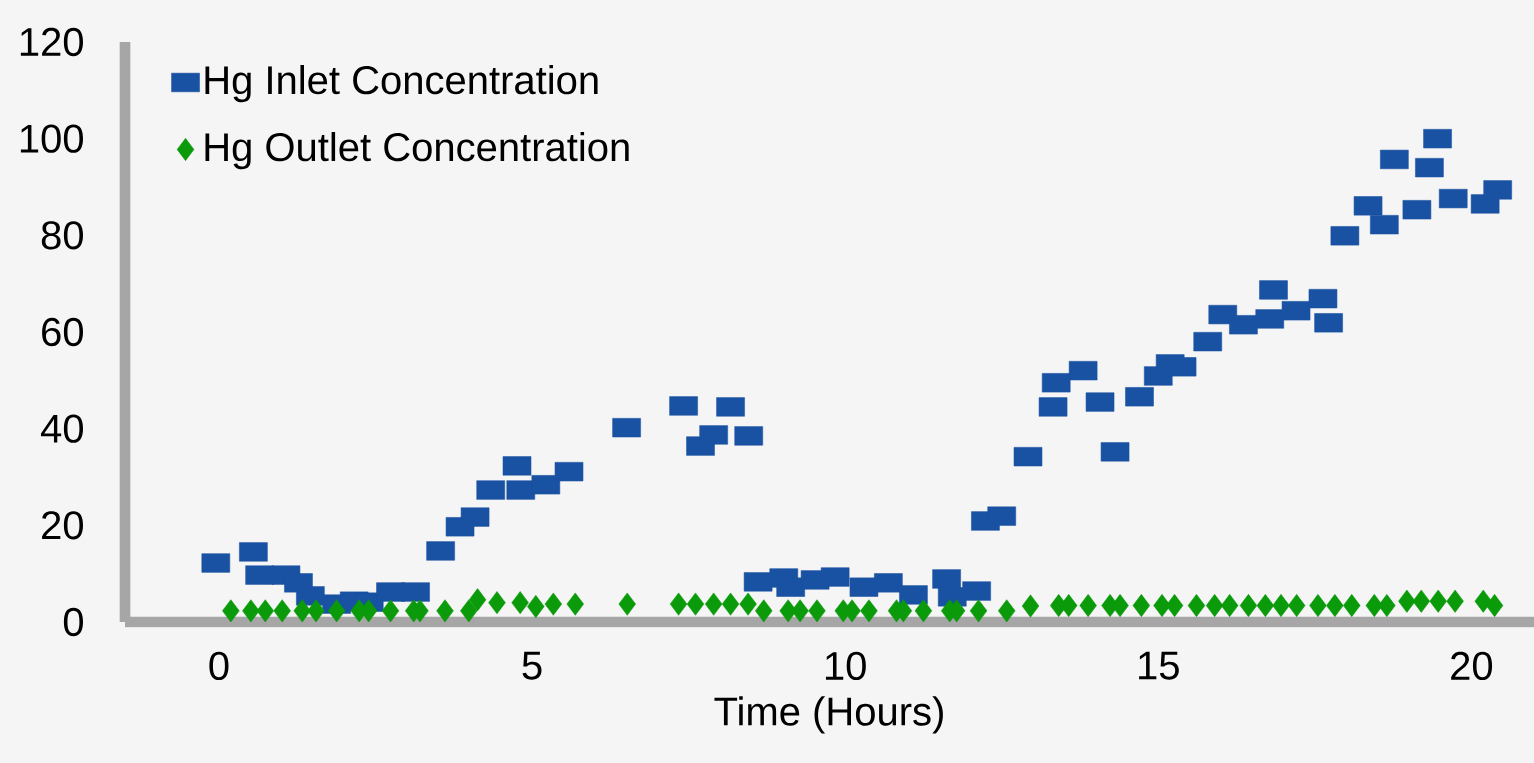  What do you see at coordinates (532, 665) in the screenshot?
I see `x-tick-label: 5` at bounding box center [532, 665].